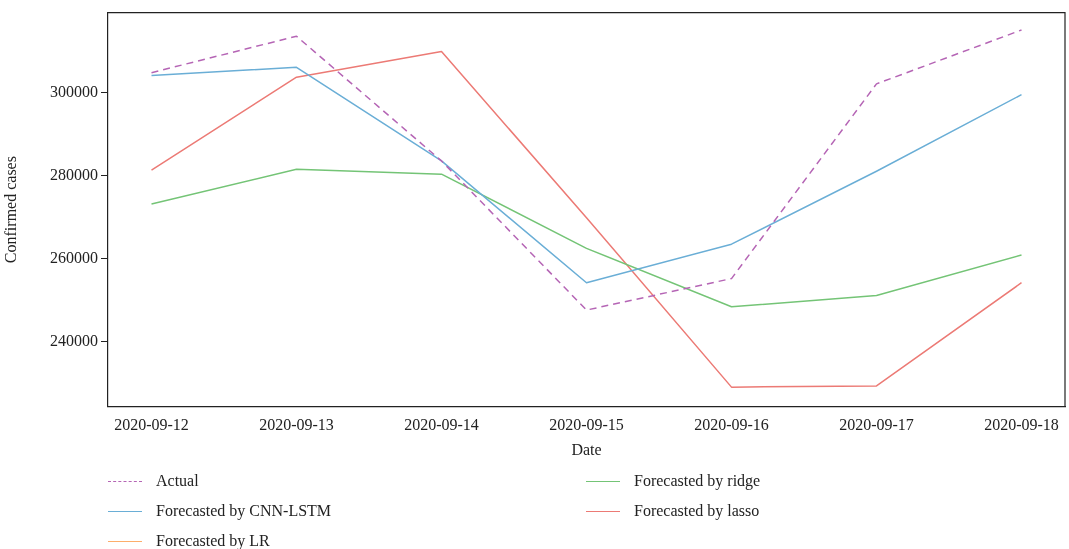 This screenshot has width=1069, height=549. Describe the element at coordinates (697, 481) in the screenshot. I see `legend-label: Forecasted by ridge` at that location.